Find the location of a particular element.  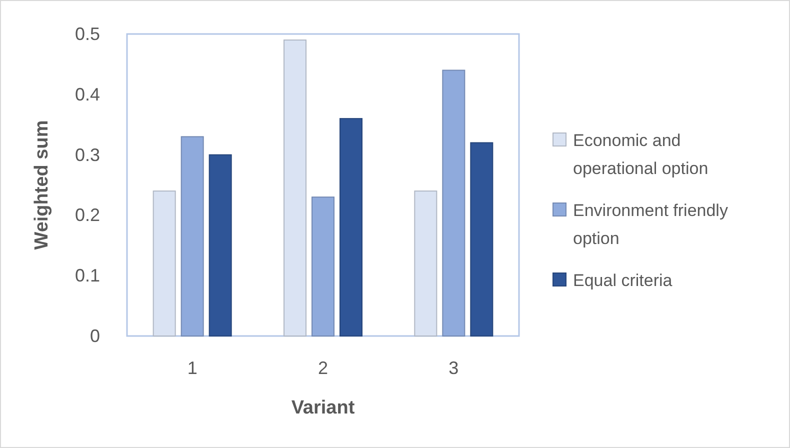

x-tick-label: 3 is located at coordinates (453, 368).